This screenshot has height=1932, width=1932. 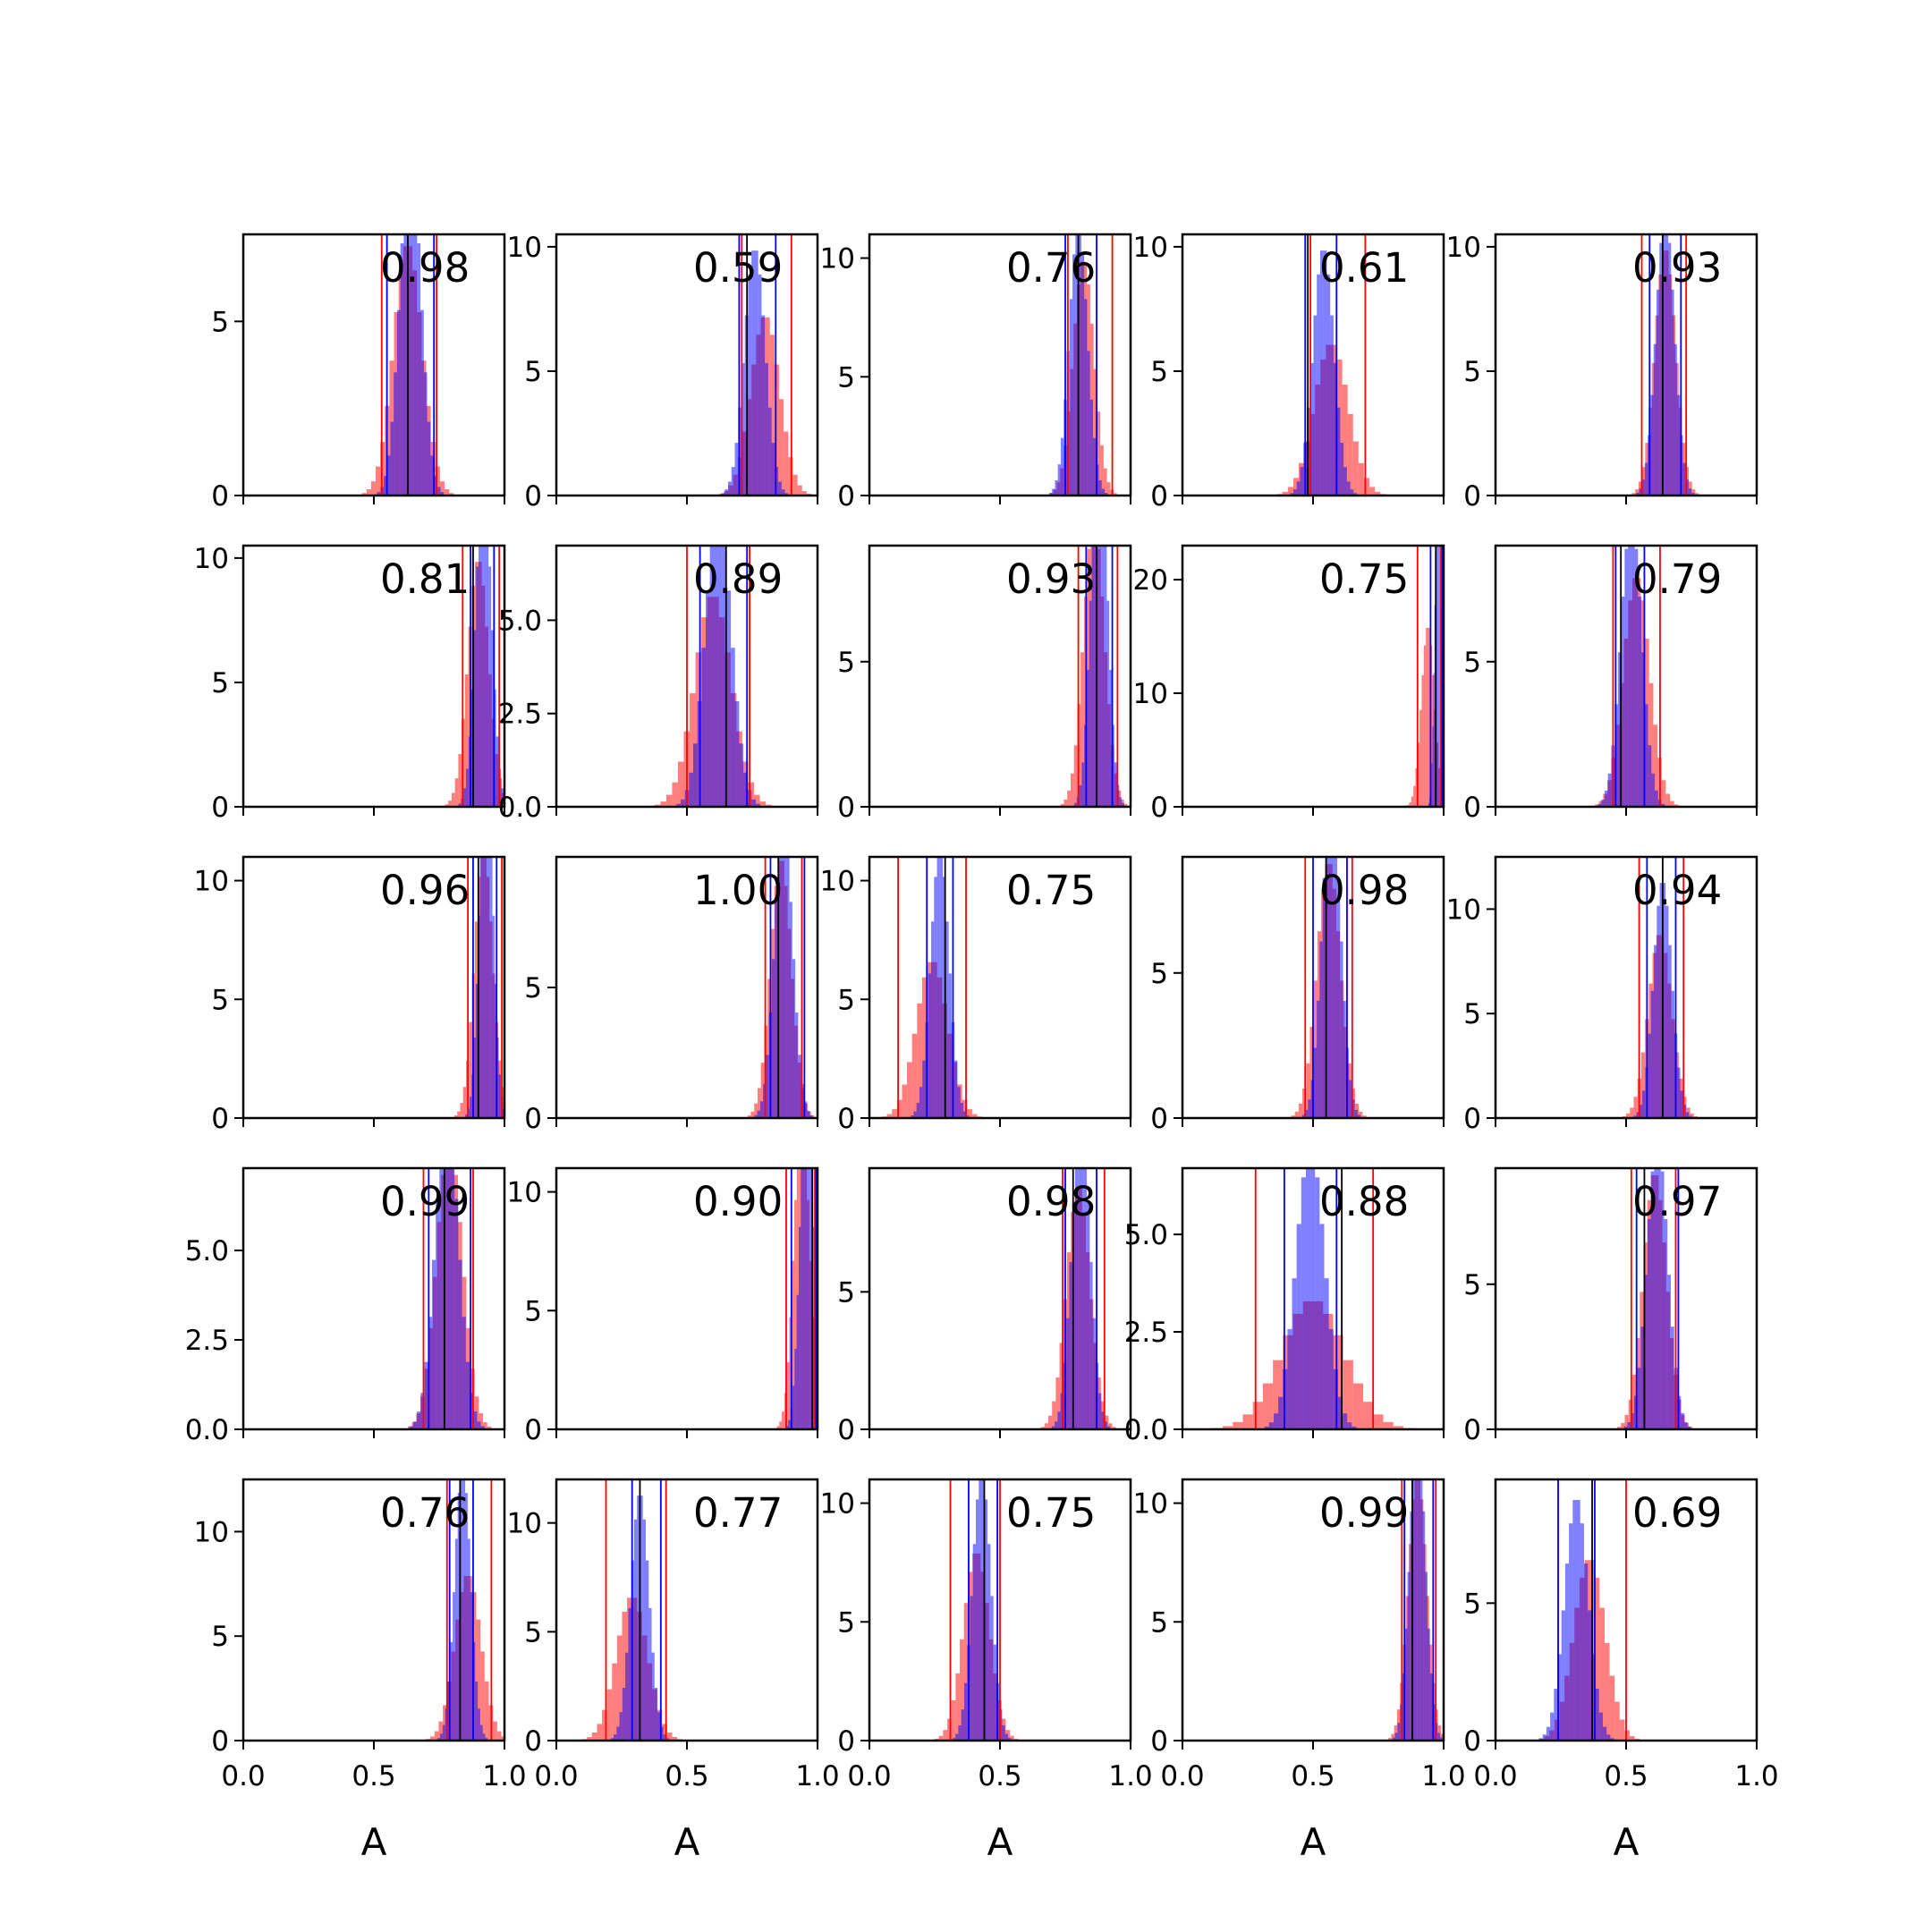 What do you see at coordinates (984, 1306) in the screenshot?
I see `panel-4-3: 050.98` at bounding box center [984, 1306].